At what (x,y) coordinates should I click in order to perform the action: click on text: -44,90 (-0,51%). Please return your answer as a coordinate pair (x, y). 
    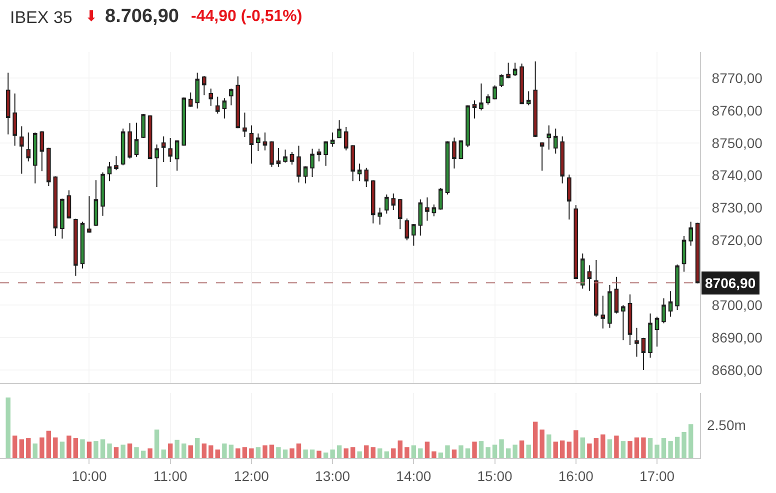
    Looking at the image, I should click on (246, 16).